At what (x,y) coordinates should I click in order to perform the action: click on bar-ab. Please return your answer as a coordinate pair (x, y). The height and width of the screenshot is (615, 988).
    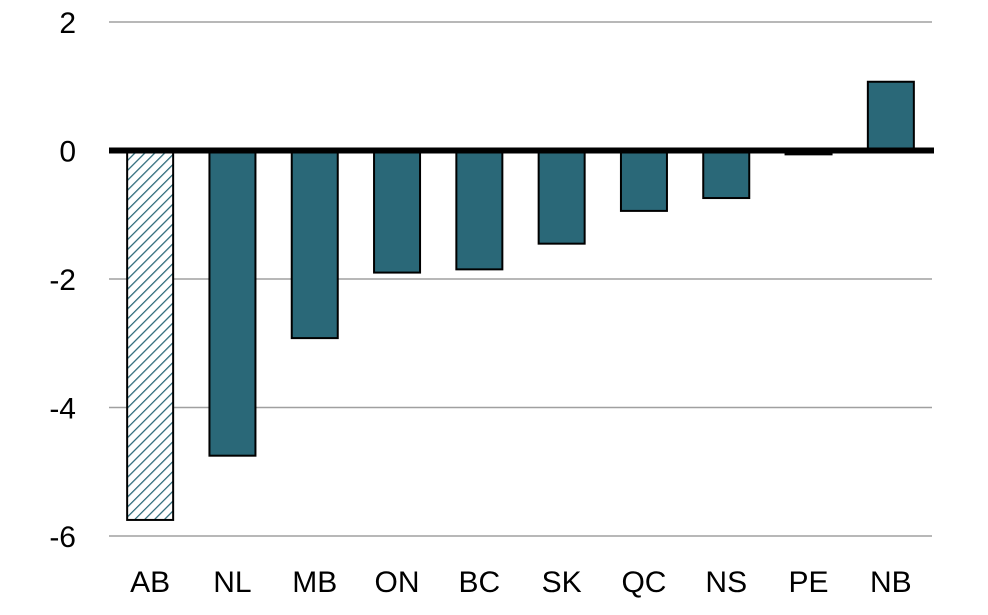
    Looking at the image, I should click on (150, 335).